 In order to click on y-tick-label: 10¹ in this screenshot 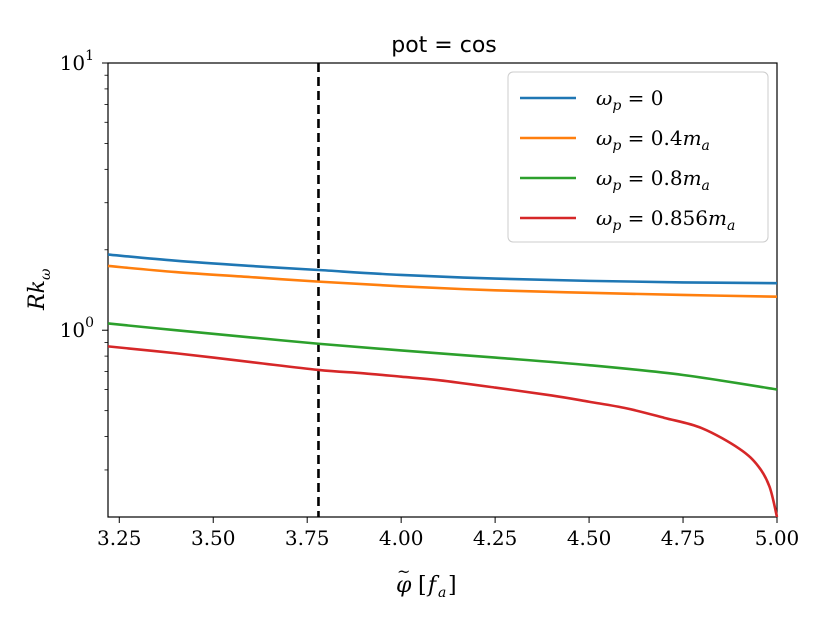, I will do `click(77, 61)`.